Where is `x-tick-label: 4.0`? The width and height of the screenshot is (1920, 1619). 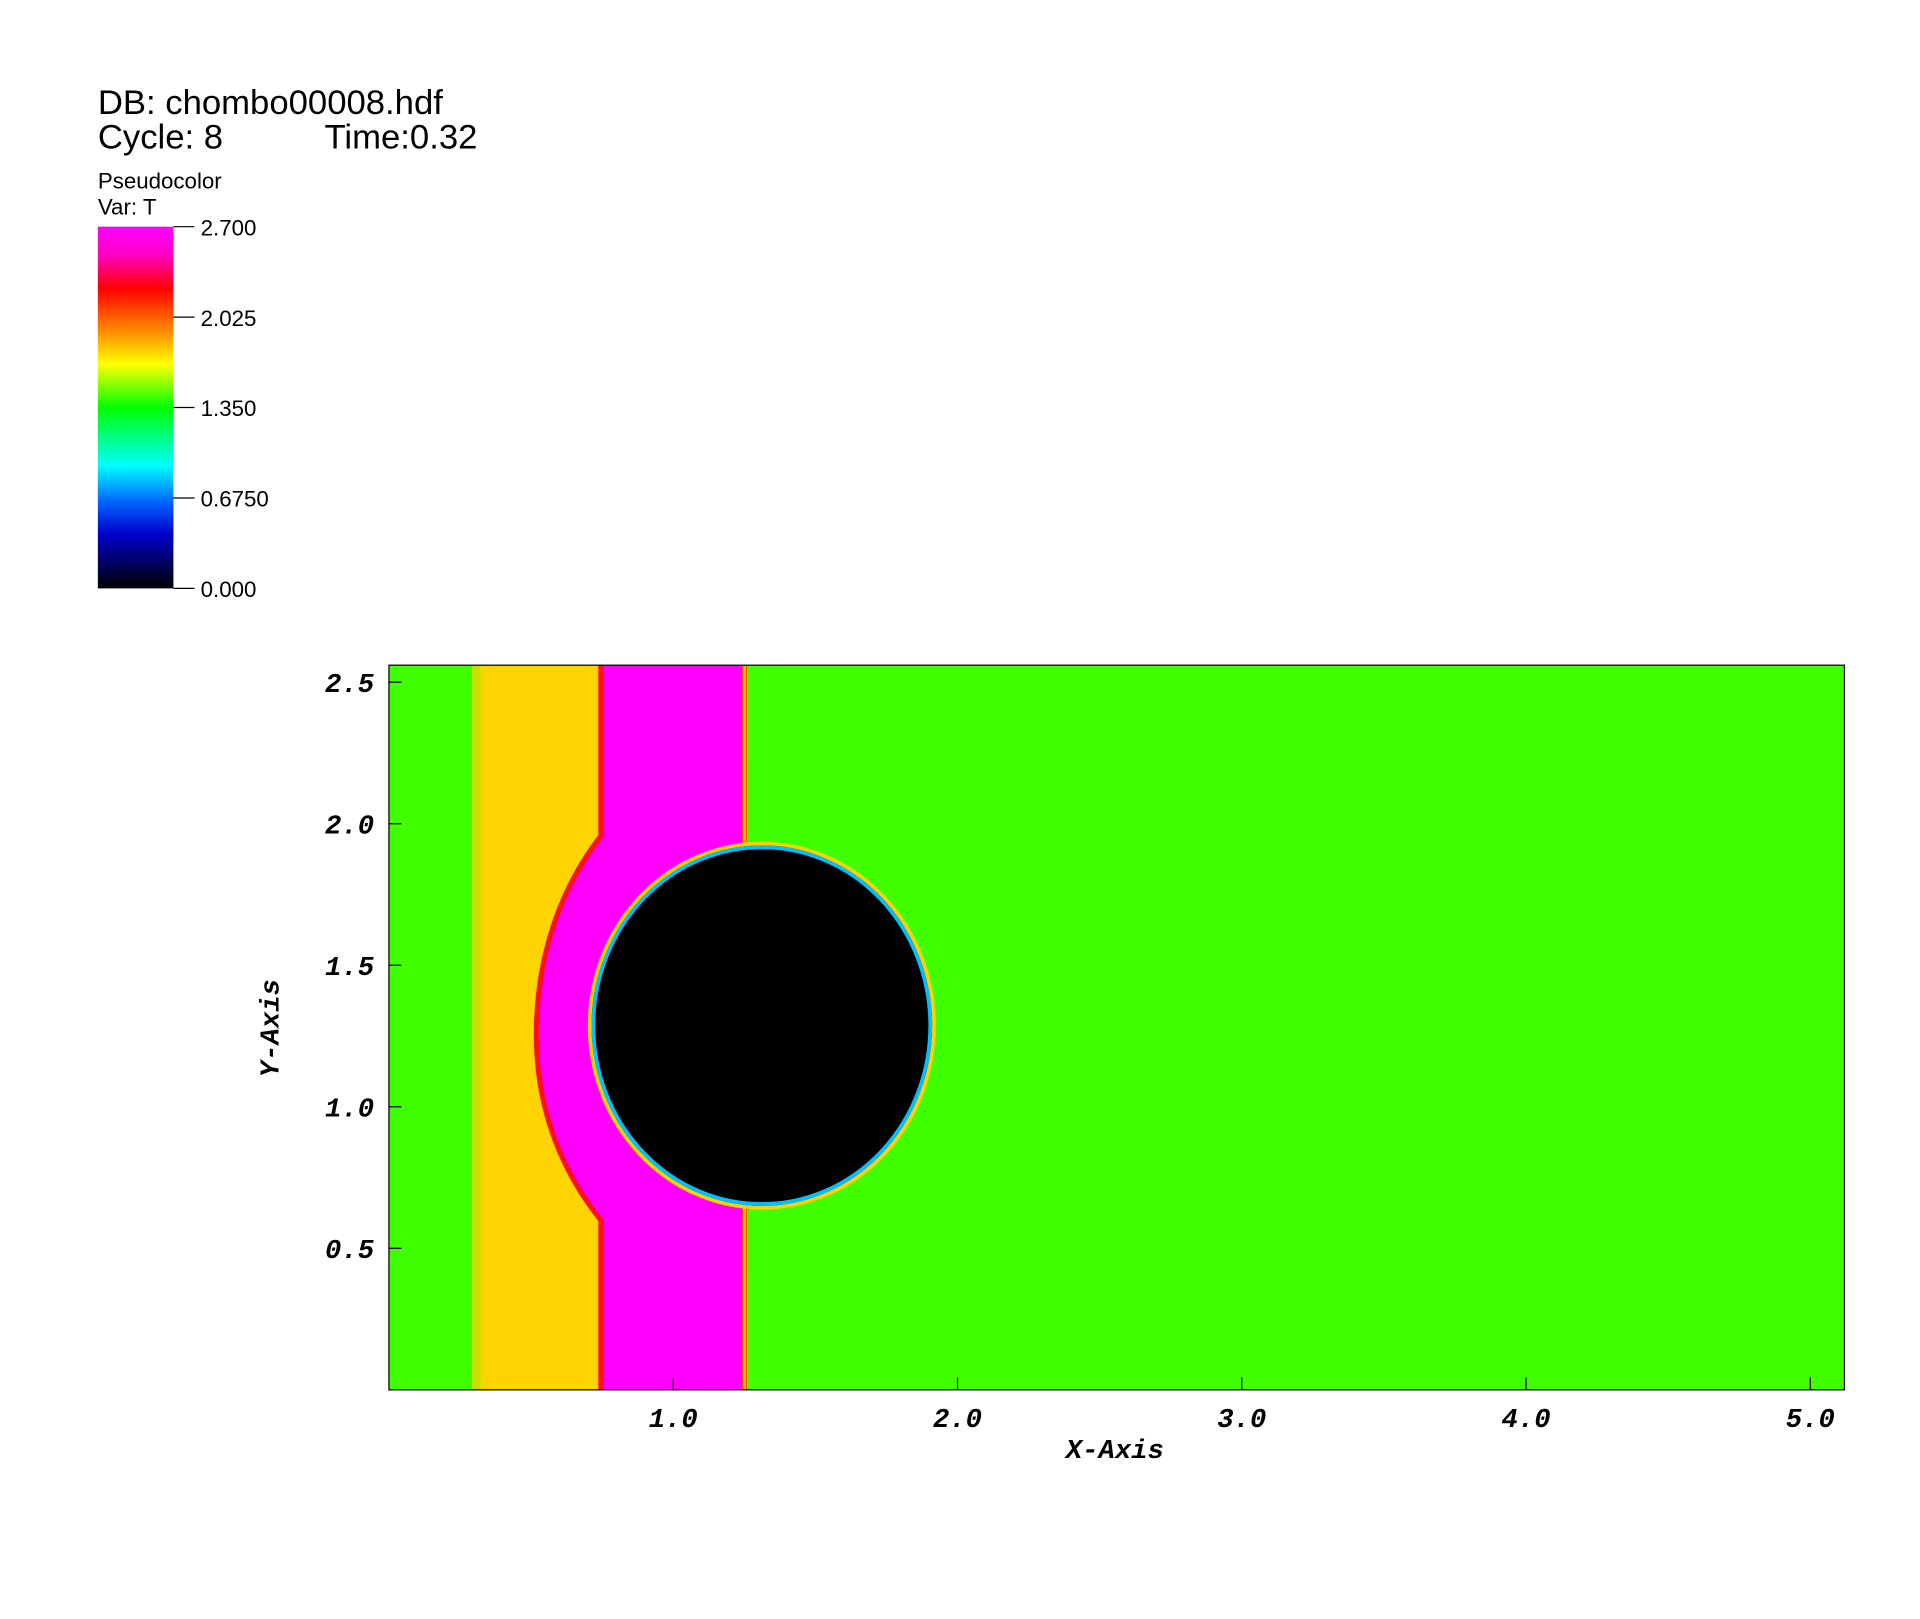
x-tick-label: 4.0 is located at coordinates (1526, 1420).